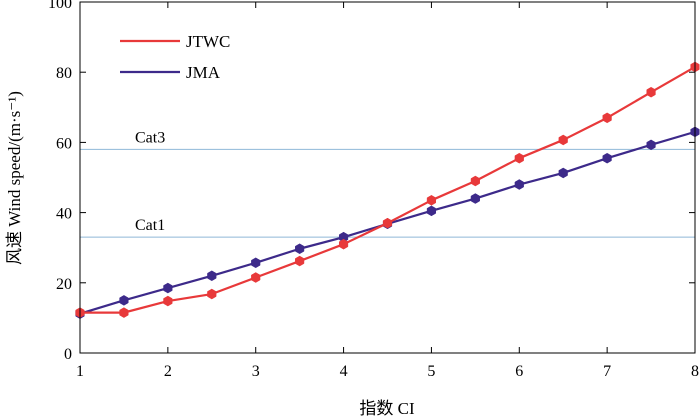  Describe the element at coordinates (150, 137) in the screenshot. I see `reference-label-cat3: Cat3` at that location.